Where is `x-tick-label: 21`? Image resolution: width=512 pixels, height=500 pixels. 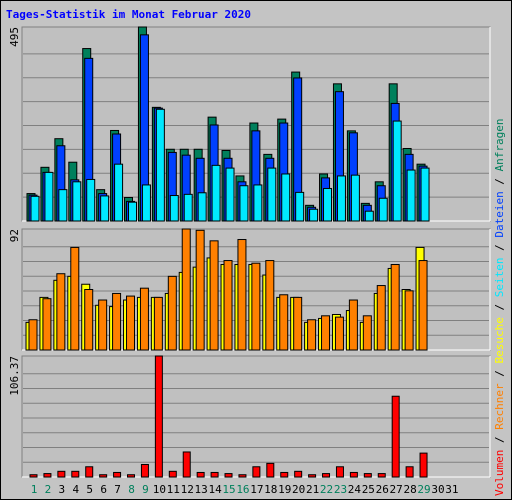
x-tick-label: 21 is located at coordinates (312, 489).